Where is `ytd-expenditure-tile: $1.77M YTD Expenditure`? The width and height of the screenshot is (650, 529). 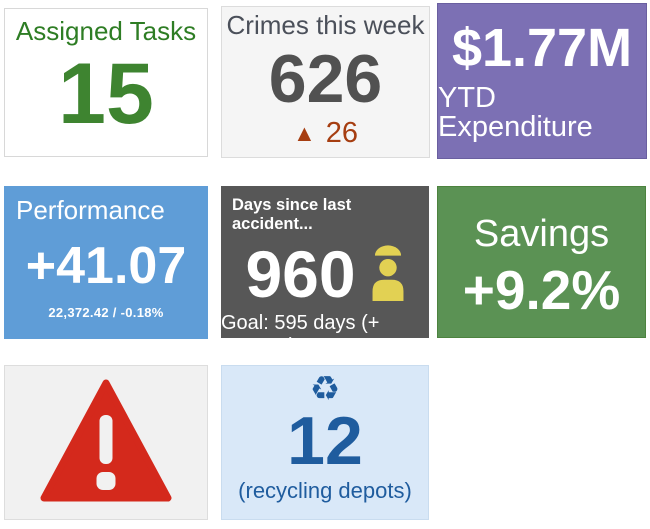 ytd-expenditure-tile: $1.77M YTD Expenditure is located at coordinates (542, 81).